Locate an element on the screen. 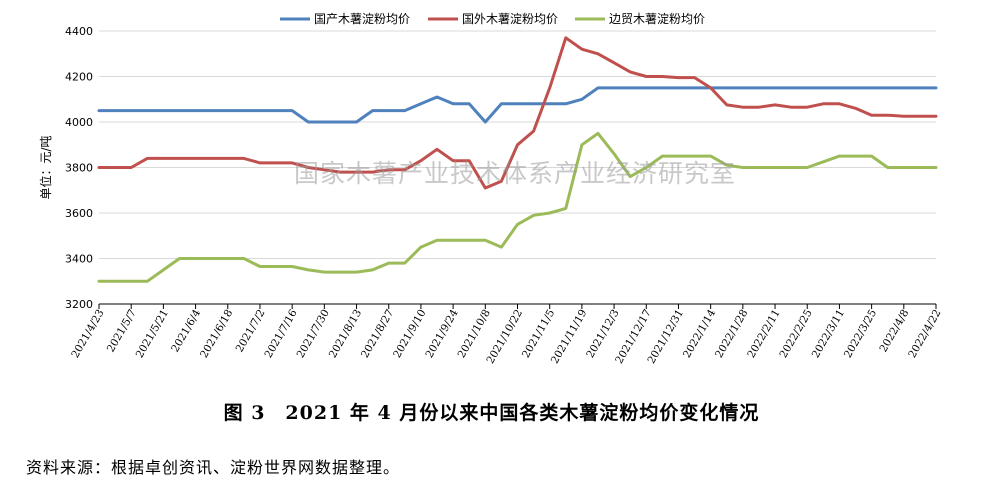  x-tick-label: 2021/10/8 is located at coordinates (474, 334).